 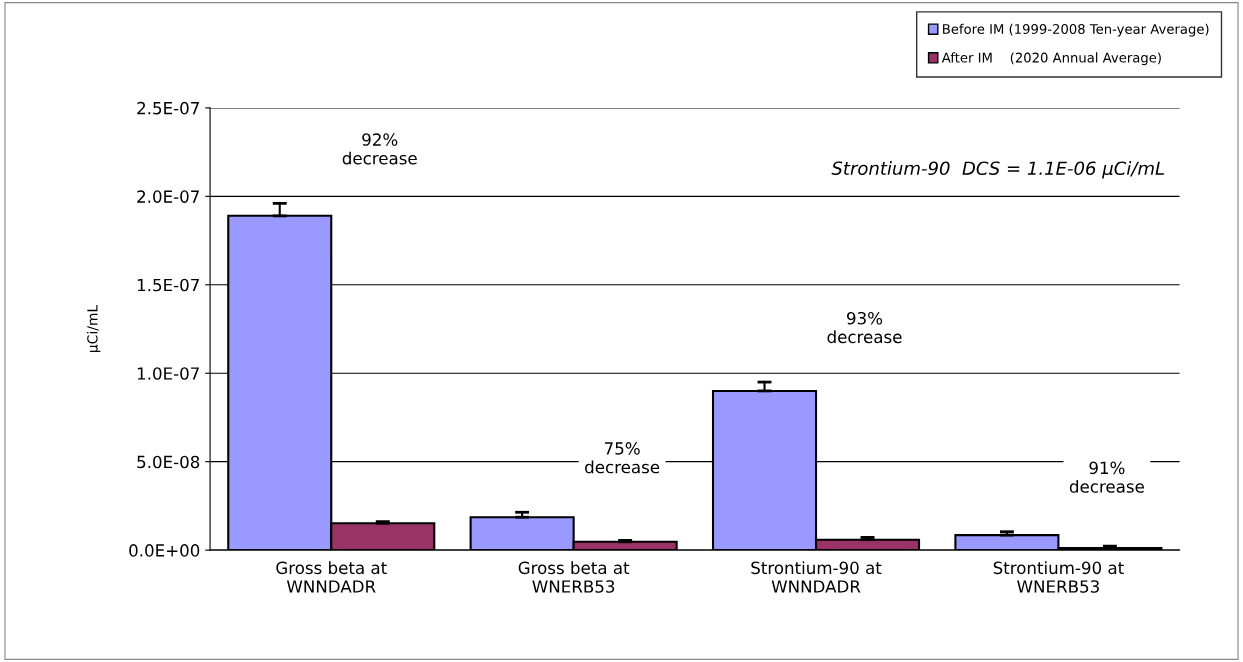 I want to click on y-tick-label: 5.0E-08, so click(x=168, y=462).